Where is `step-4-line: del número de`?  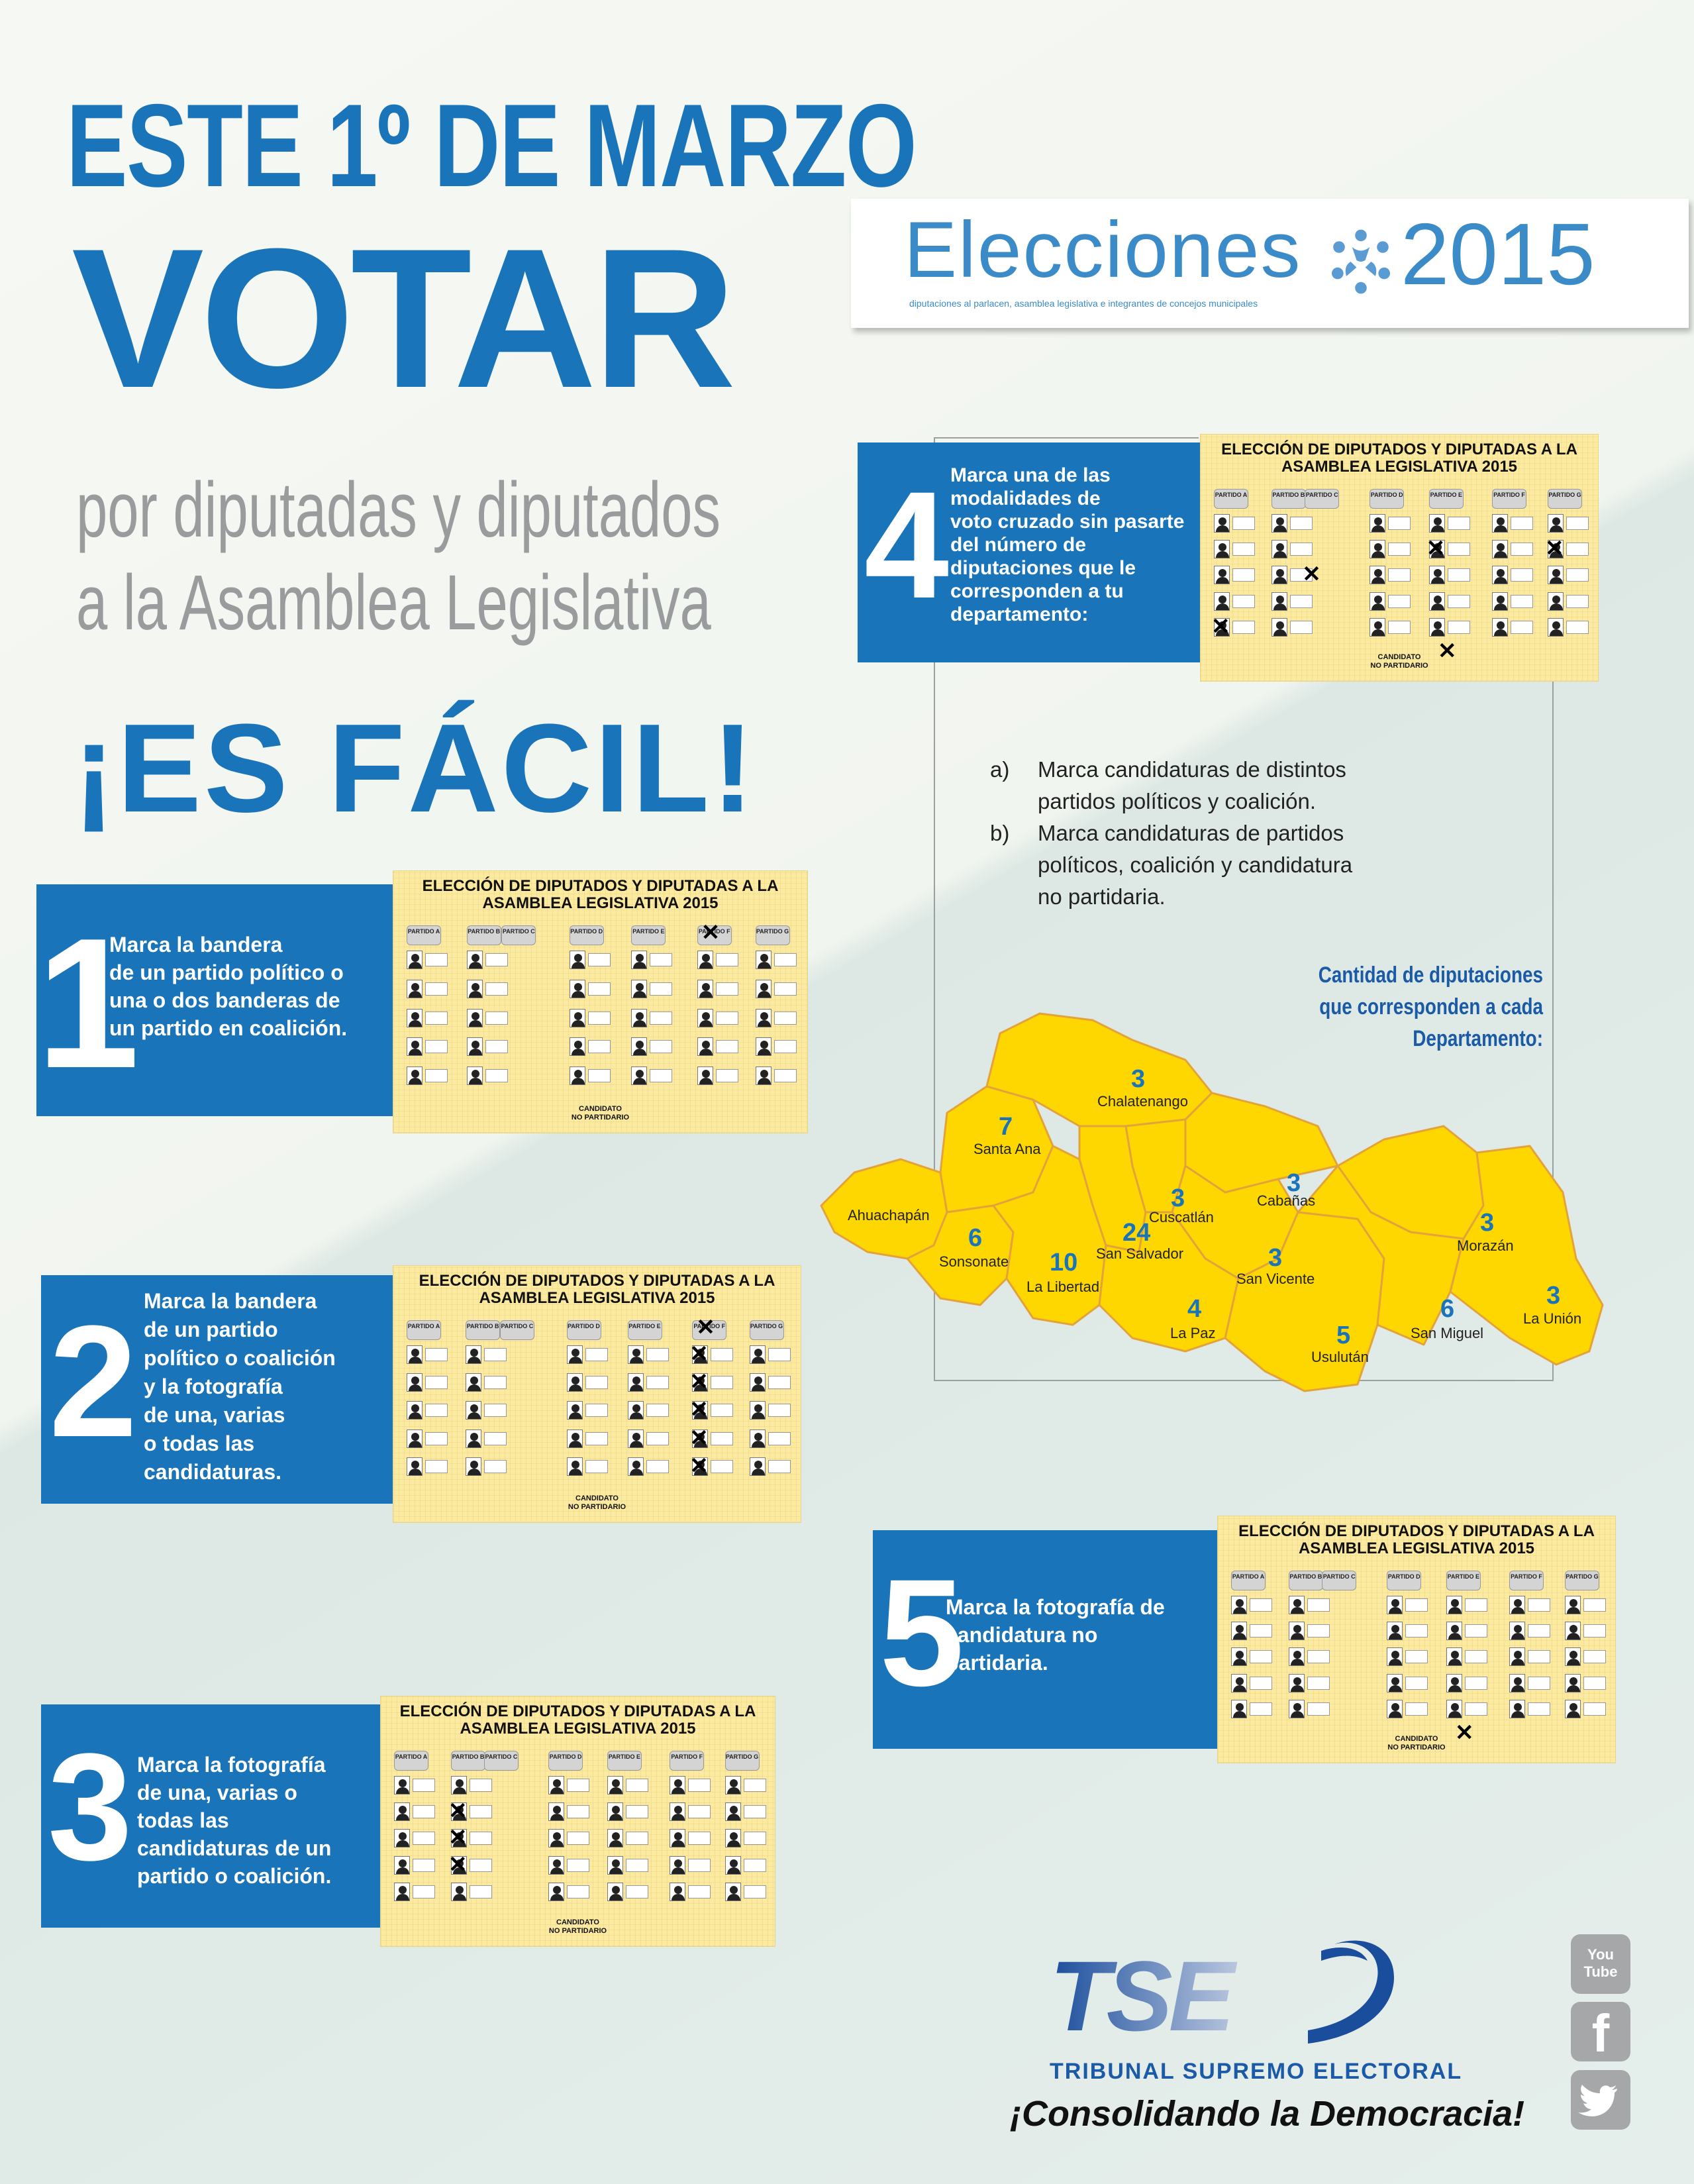 step-4-line: del número de is located at coordinates (1018, 545).